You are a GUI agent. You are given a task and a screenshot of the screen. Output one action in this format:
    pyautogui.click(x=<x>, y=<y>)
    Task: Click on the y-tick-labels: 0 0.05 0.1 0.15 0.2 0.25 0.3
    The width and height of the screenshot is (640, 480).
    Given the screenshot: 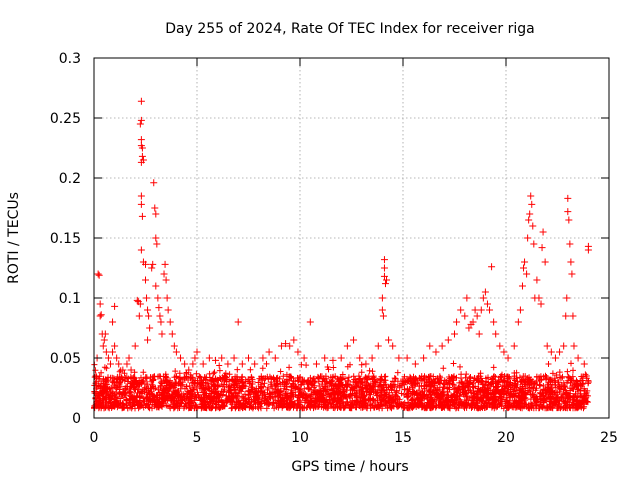 What is the action you would take?
    pyautogui.click(x=65, y=239)
    